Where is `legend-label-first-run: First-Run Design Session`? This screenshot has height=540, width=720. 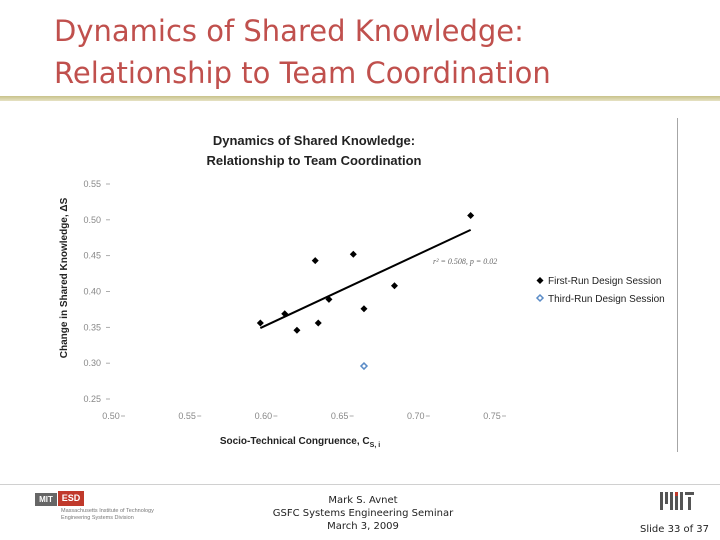
legend-label-first-run: First-Run Design Session is located at coordinates (604, 281).